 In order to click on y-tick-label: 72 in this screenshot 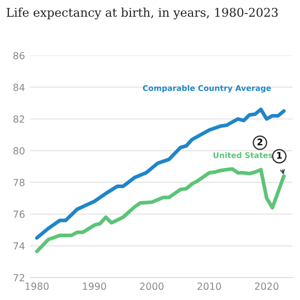, I will do `click(19, 278)`.